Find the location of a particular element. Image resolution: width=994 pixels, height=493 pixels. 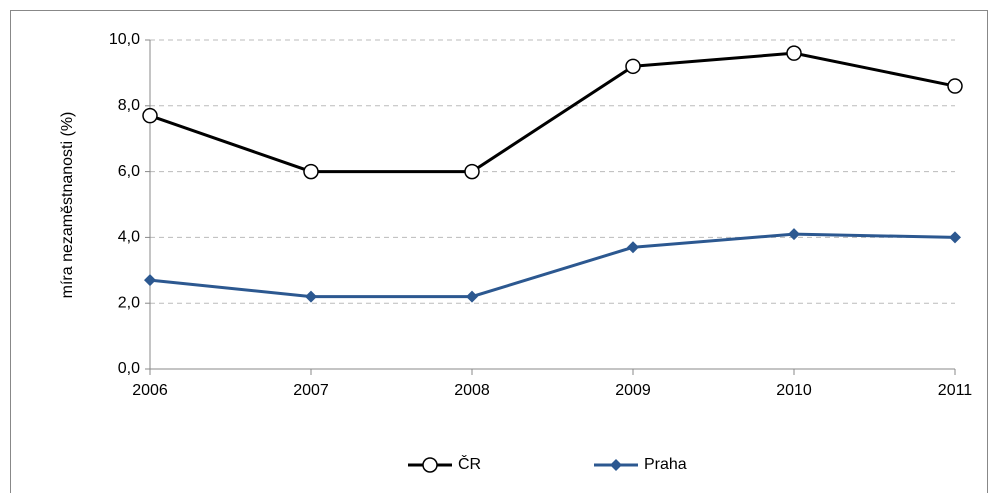

y-tick-label: 8,0 is located at coordinates (129, 105).